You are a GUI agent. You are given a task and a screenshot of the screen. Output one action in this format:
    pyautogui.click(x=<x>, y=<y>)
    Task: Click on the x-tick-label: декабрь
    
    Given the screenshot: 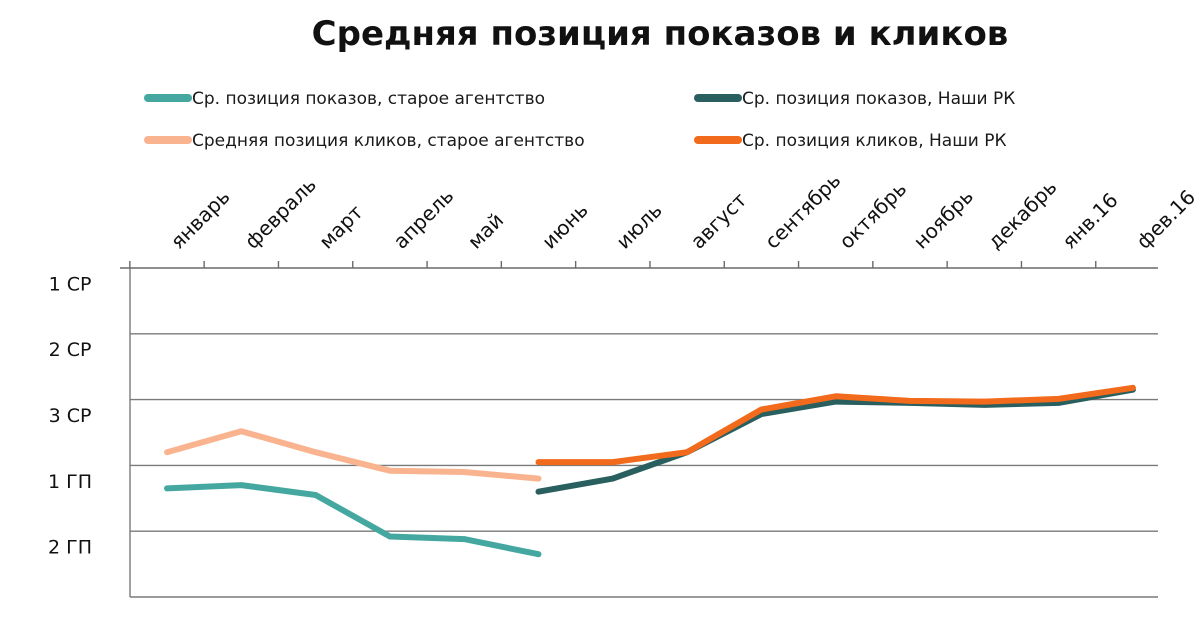 What is the action you would take?
    pyautogui.click(x=1022, y=214)
    